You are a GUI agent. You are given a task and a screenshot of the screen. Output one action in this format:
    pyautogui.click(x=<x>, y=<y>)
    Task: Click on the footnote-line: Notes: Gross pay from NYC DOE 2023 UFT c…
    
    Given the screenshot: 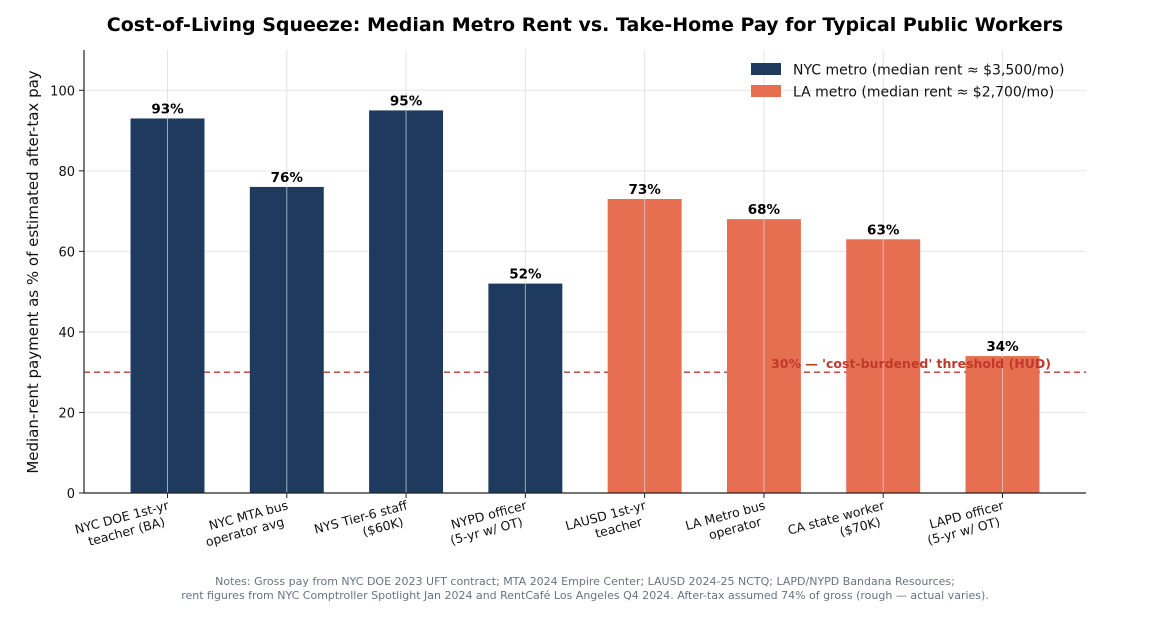 What is the action you would take?
    pyautogui.click(x=585, y=581)
    